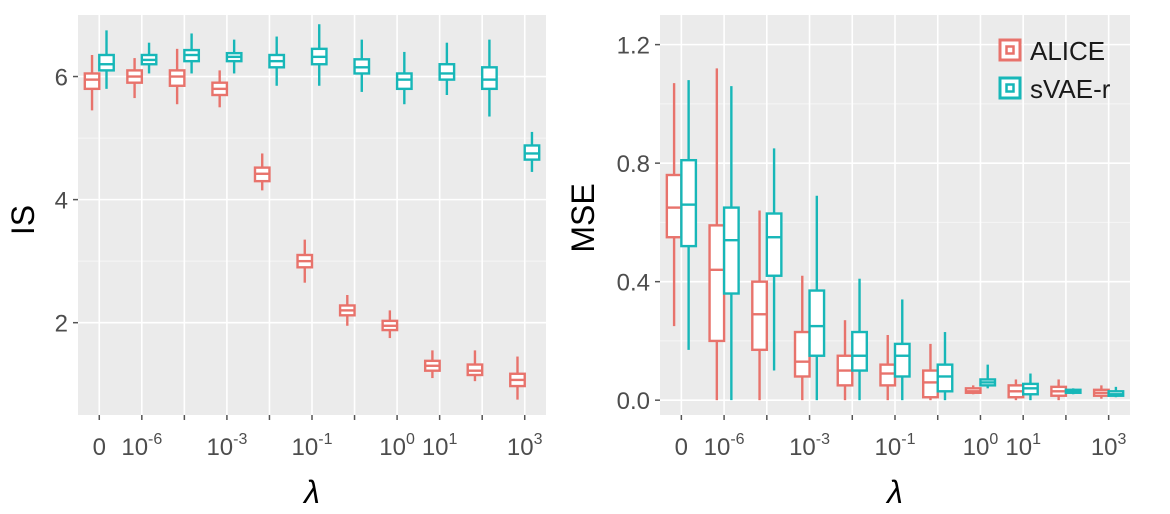 This screenshot has width=1170, height=514. What do you see at coordinates (681, 447) in the screenshot?
I see `mse-x-tick-label: 0` at bounding box center [681, 447].